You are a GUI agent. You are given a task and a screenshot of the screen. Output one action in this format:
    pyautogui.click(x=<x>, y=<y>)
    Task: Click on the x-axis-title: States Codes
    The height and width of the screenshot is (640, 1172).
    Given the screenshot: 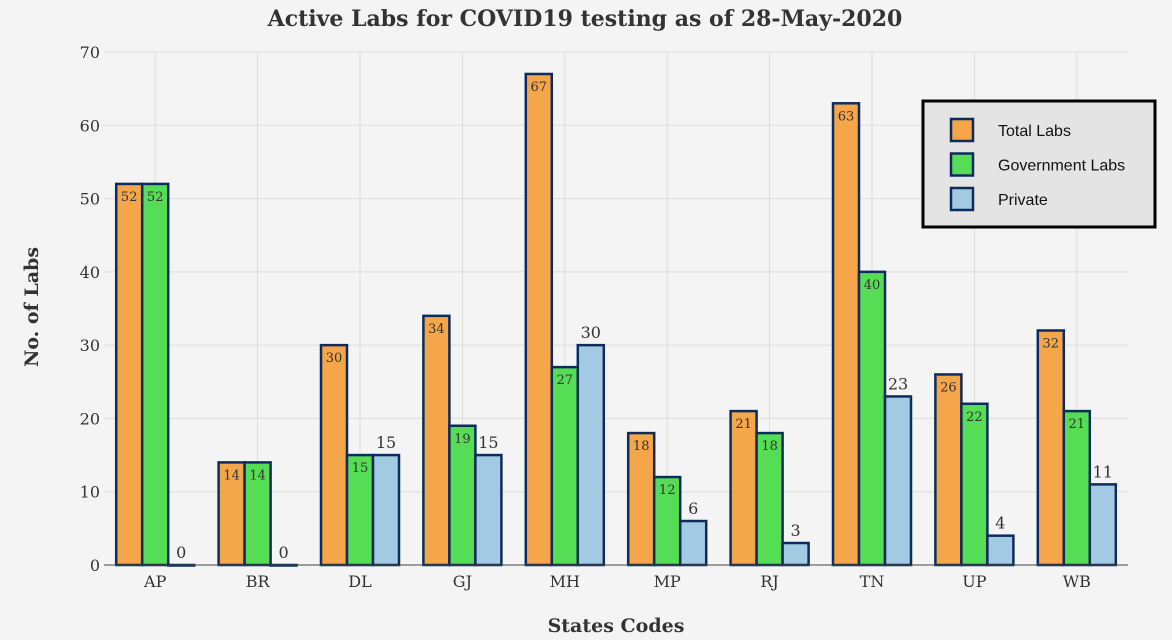 What is the action you would take?
    pyautogui.click(x=616, y=626)
    